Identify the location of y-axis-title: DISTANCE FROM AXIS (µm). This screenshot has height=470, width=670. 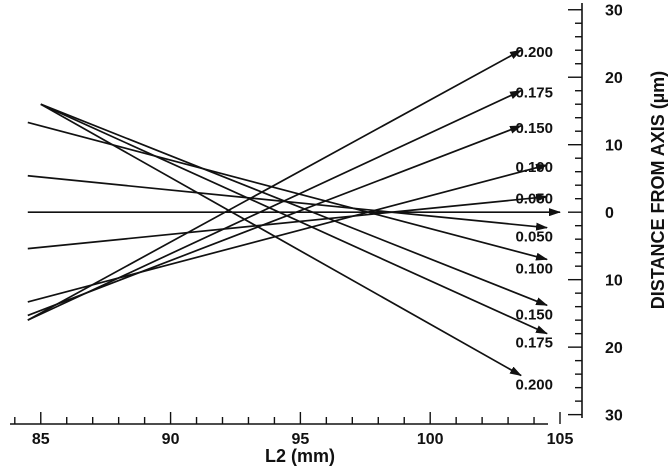
(658, 190).